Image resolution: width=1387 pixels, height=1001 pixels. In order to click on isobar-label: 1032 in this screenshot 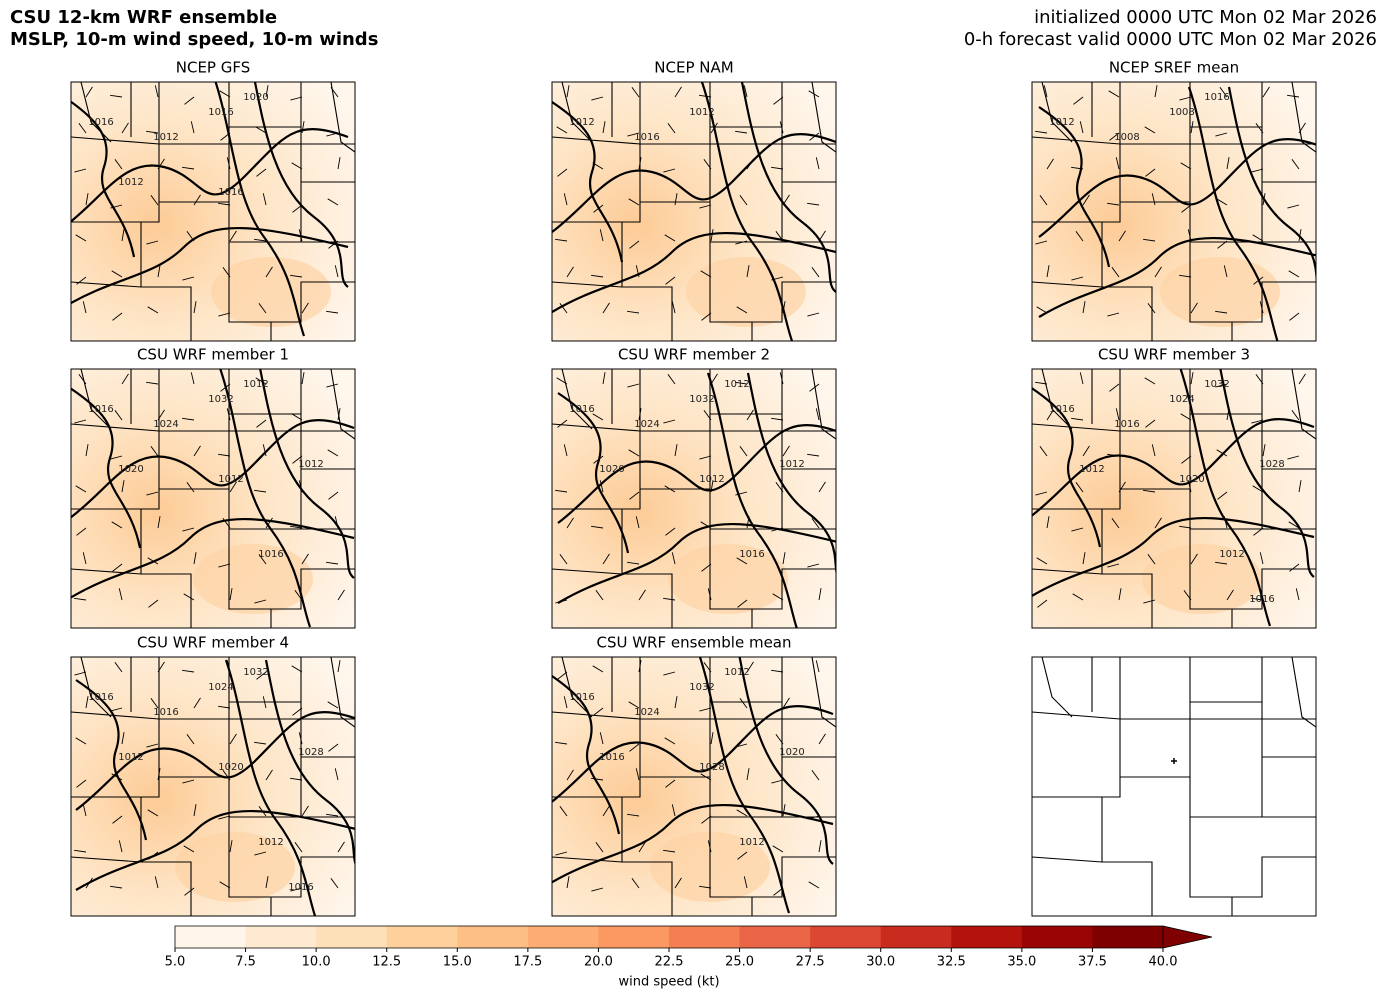, I will do `click(701, 687)`.